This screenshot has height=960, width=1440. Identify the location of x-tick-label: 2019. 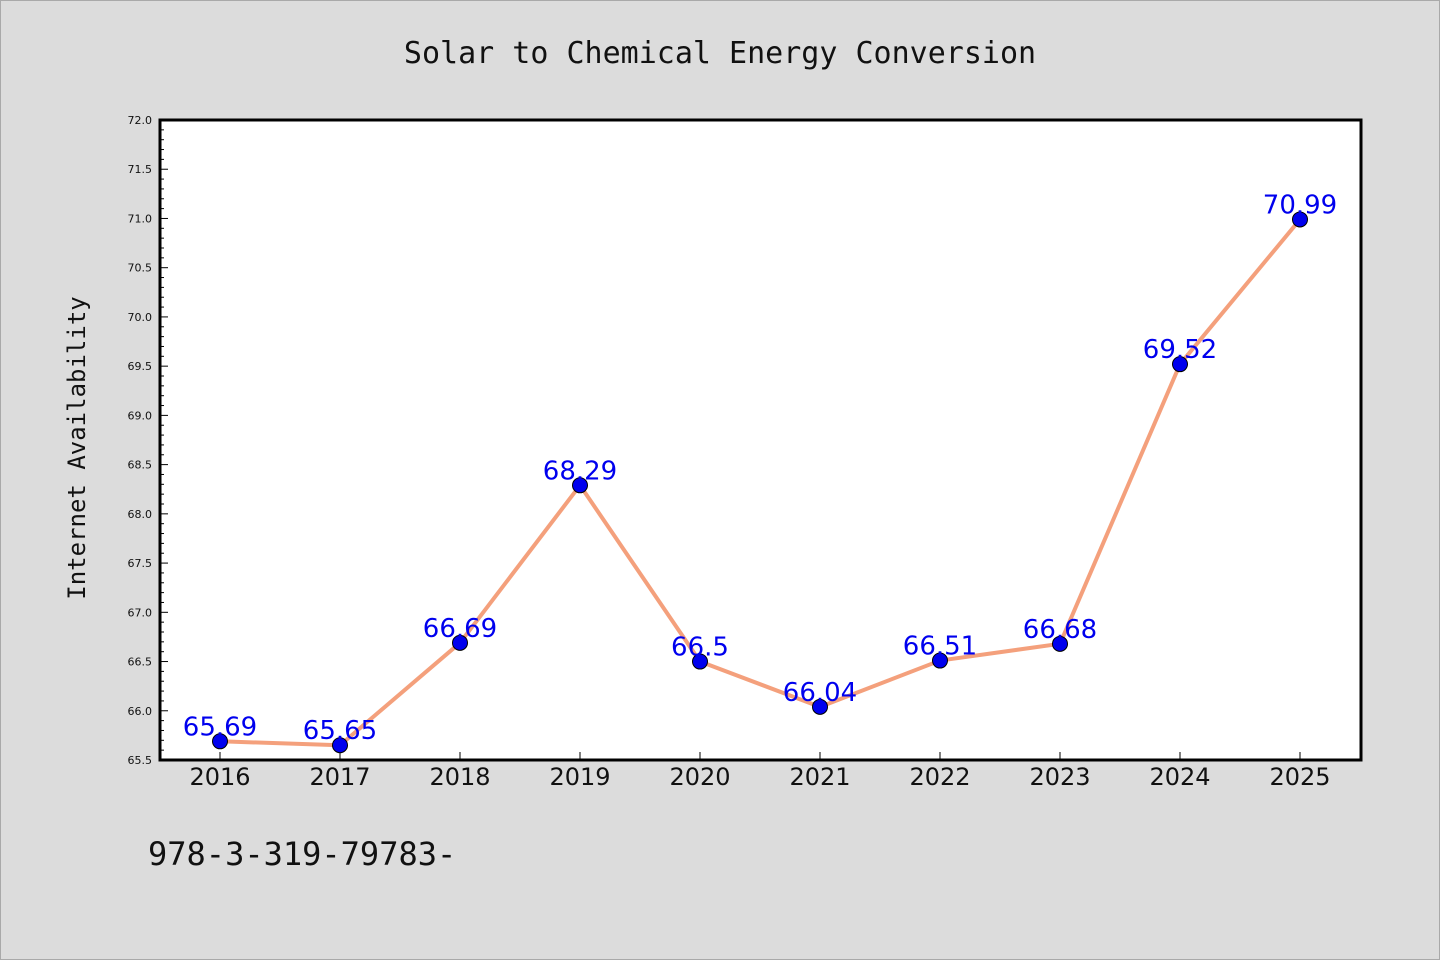
(579, 777).